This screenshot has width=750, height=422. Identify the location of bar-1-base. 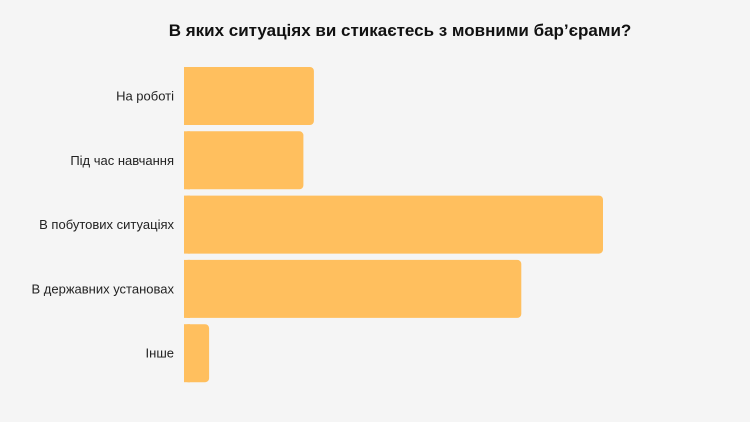
(187, 160).